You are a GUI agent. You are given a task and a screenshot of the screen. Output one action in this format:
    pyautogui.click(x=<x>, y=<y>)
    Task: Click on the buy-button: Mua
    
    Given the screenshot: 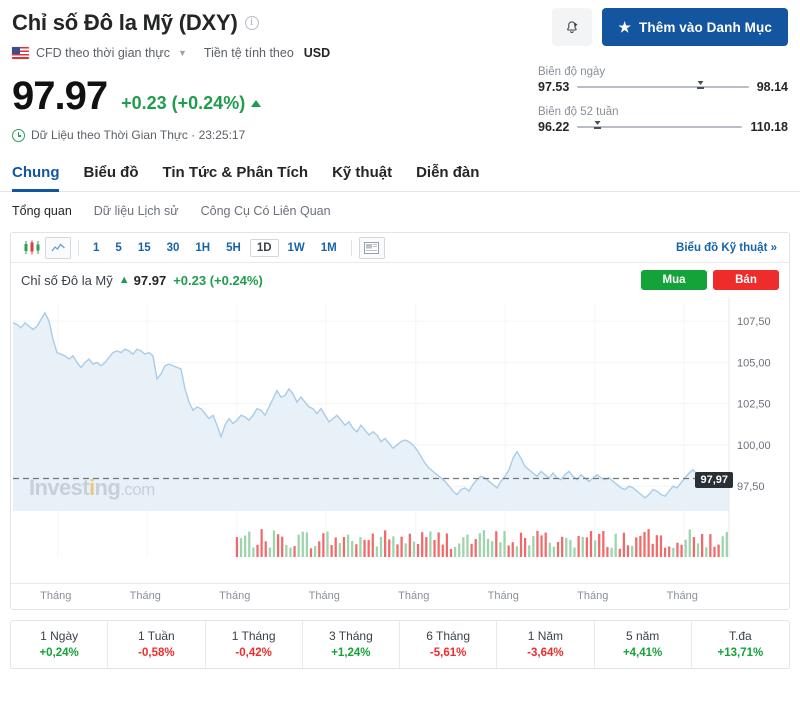 What is the action you would take?
    pyautogui.click(x=674, y=280)
    